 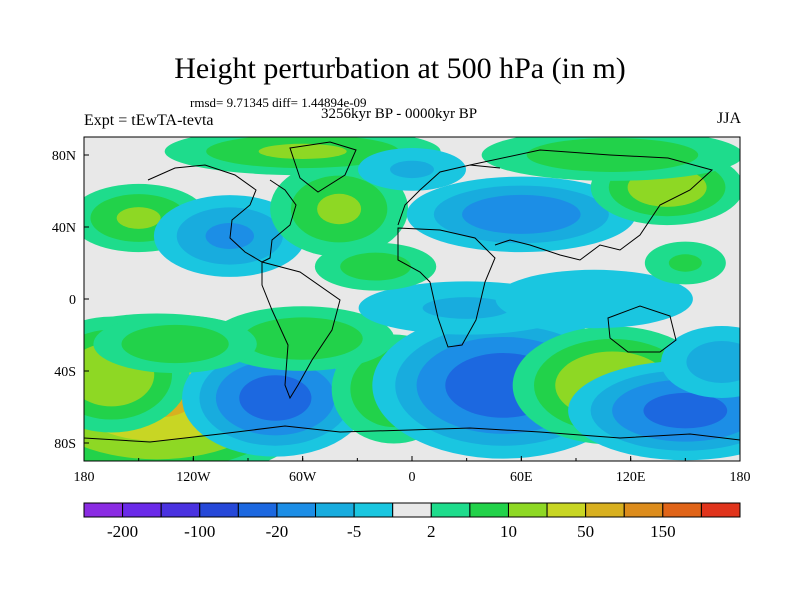 What do you see at coordinates (412, 434) in the screenshot?
I see `coastline-antarctica` at bounding box center [412, 434].